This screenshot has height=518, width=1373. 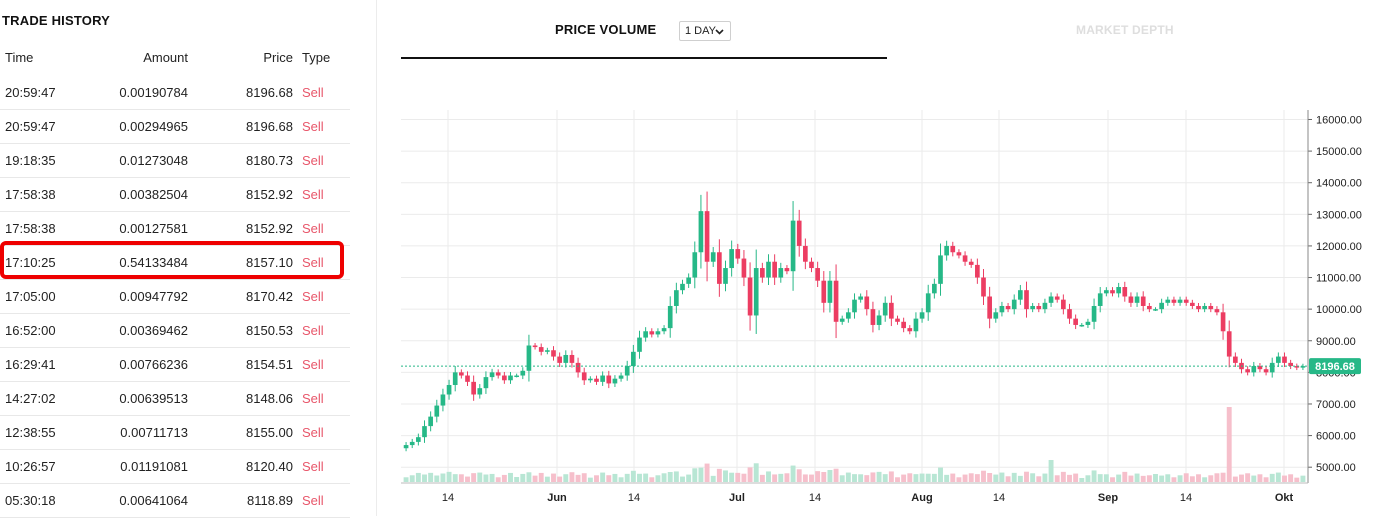 I want to click on table-header: Time Amount Price Type, so click(x=175, y=58).